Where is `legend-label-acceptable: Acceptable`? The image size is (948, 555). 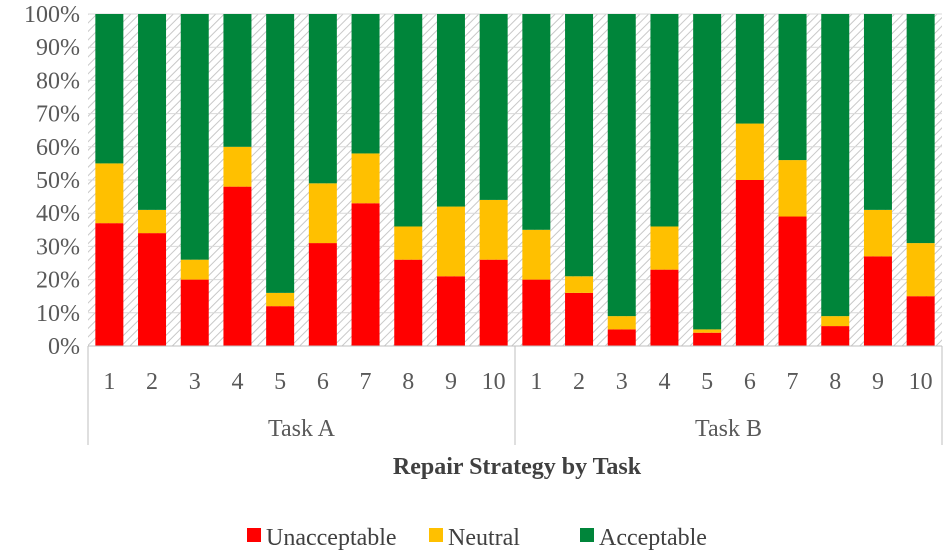 legend-label-acceptable: Acceptable is located at coordinates (653, 538).